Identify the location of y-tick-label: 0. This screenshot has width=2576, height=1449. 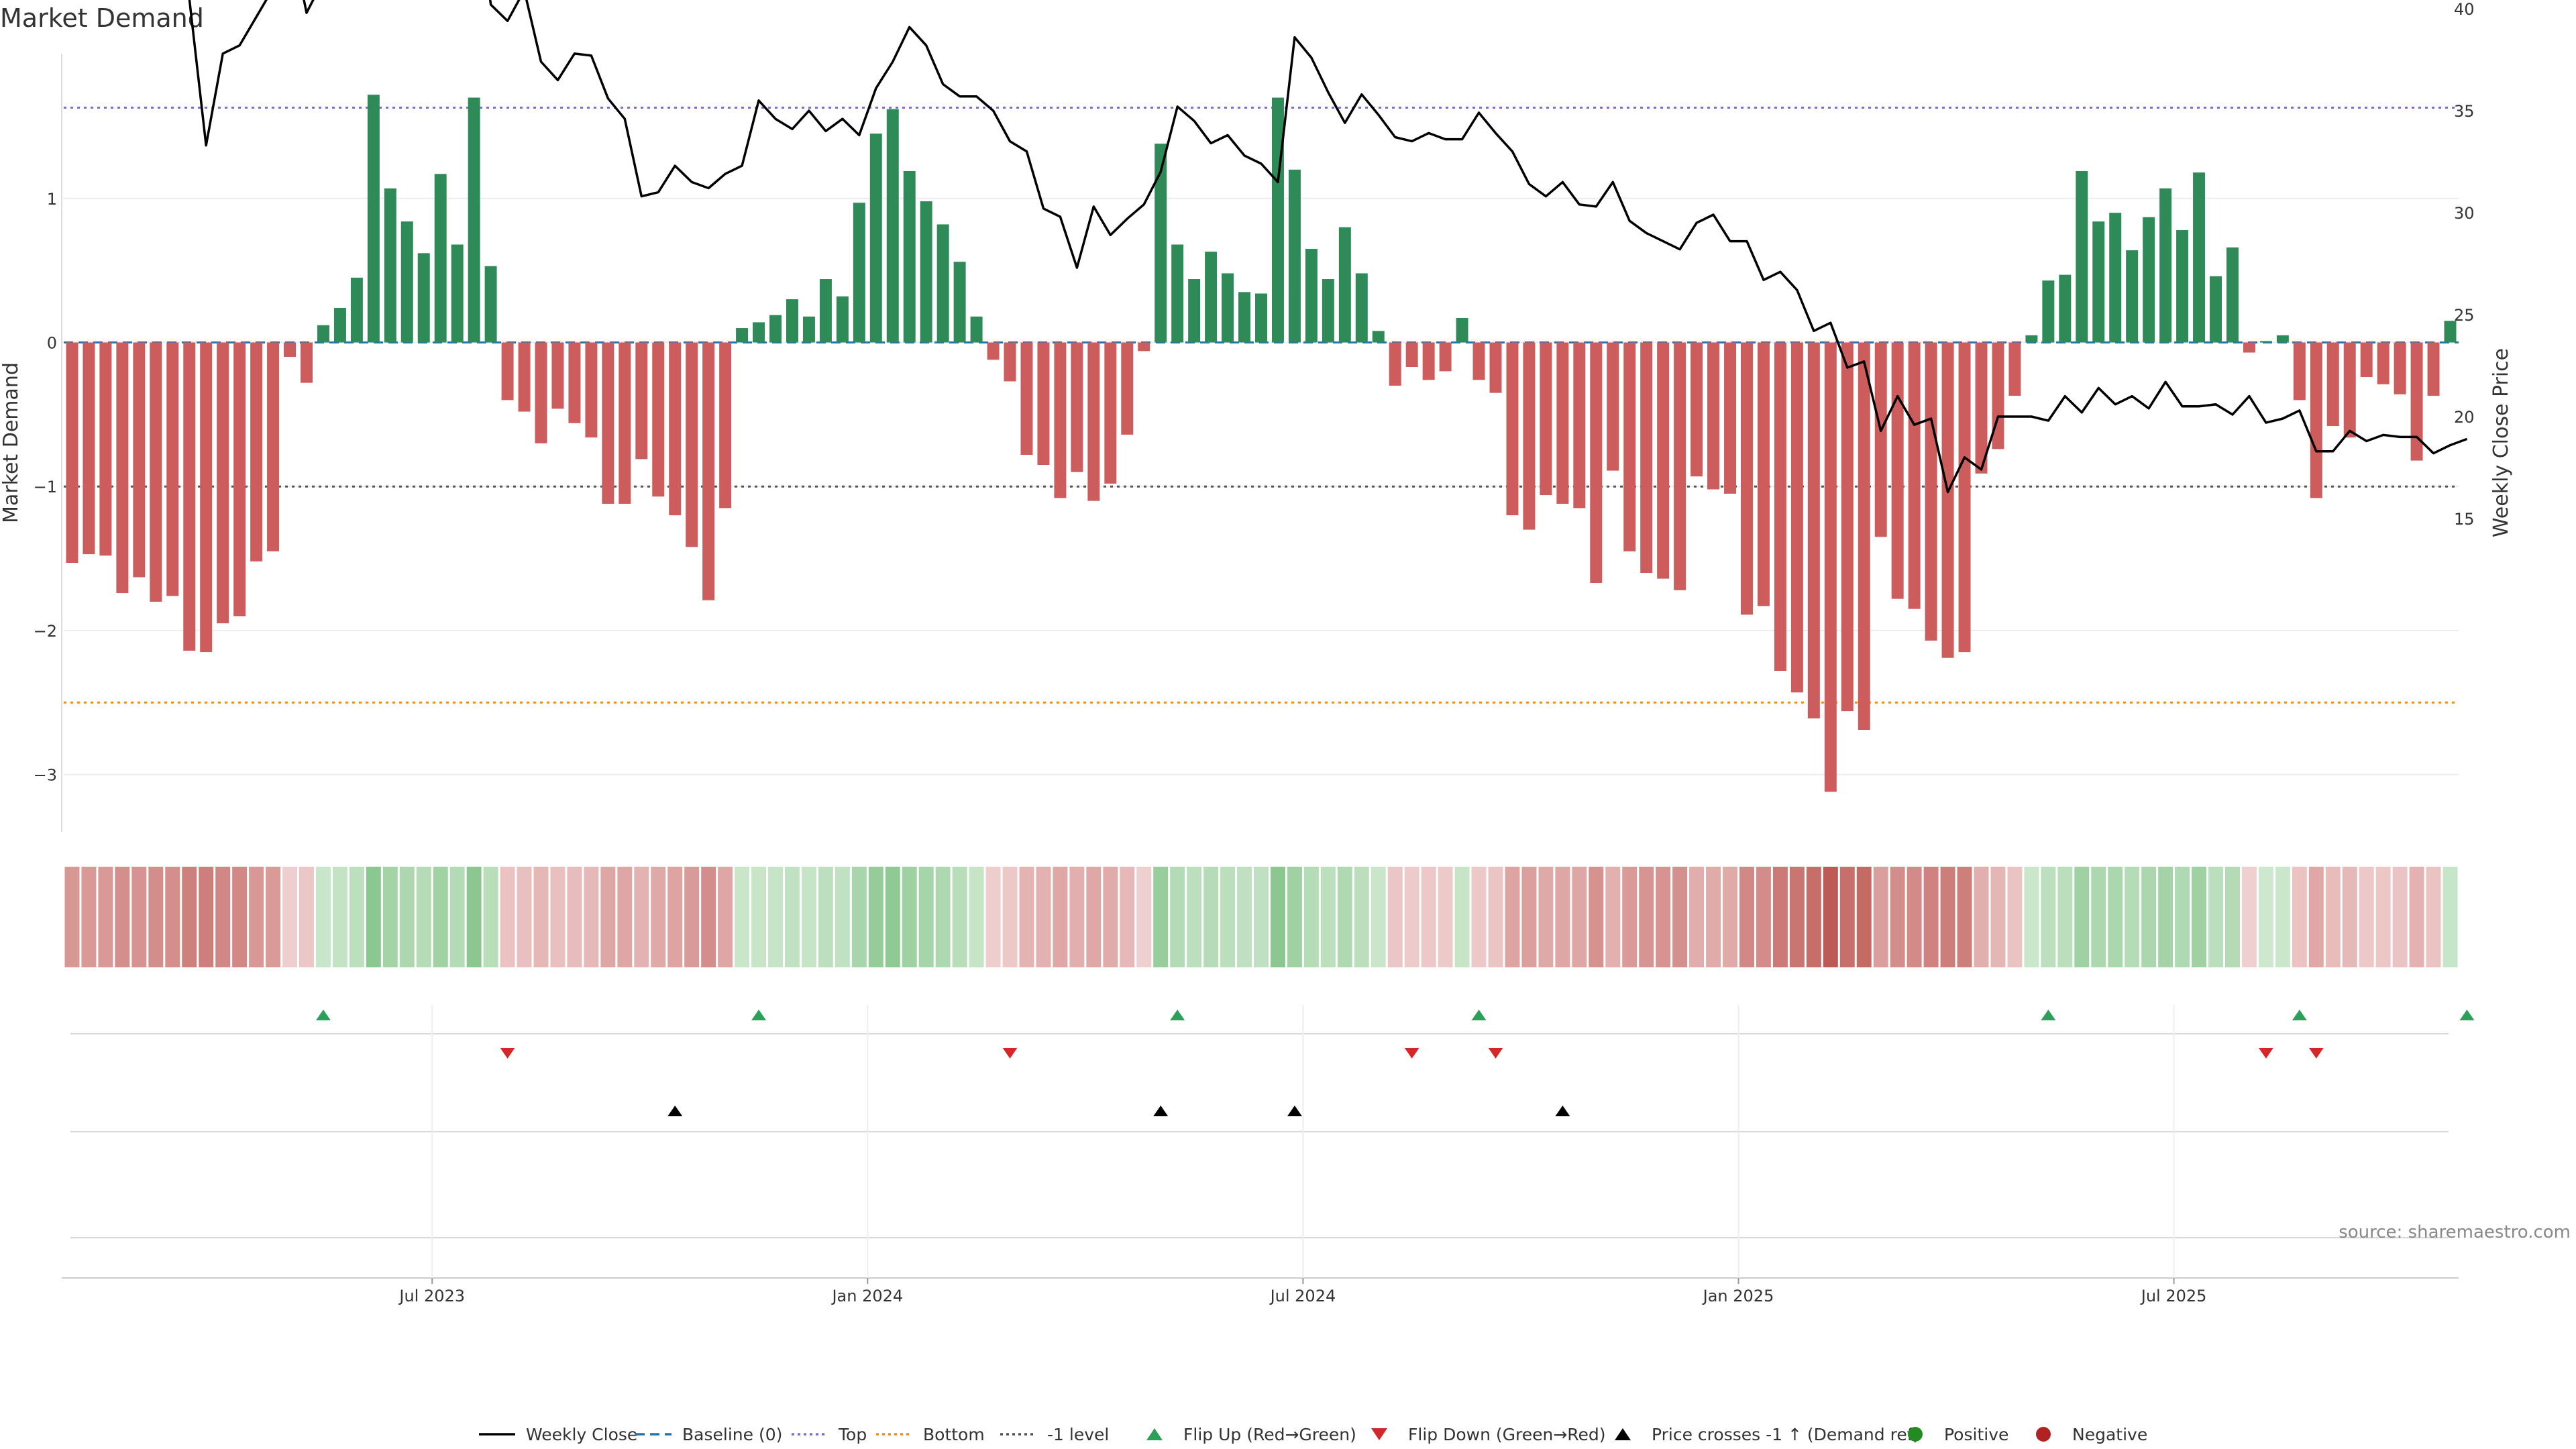
(52, 343).